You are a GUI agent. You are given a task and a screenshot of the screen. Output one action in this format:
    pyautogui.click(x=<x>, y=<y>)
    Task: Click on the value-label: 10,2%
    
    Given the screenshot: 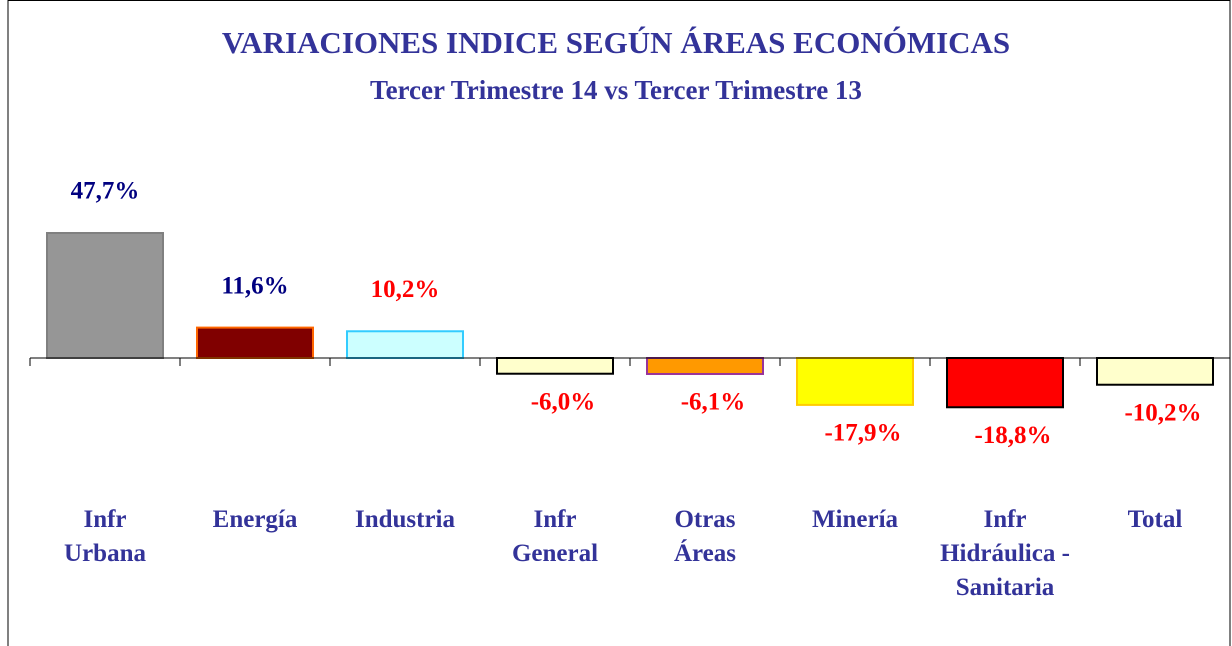 What is the action you would take?
    pyautogui.click(x=405, y=289)
    